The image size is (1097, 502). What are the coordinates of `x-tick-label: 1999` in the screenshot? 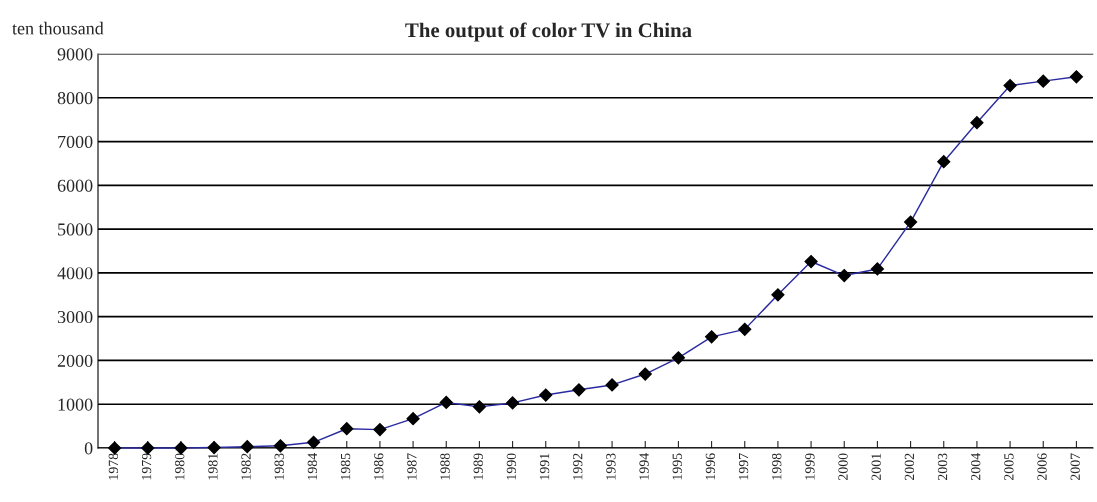 It's located at (810, 466).